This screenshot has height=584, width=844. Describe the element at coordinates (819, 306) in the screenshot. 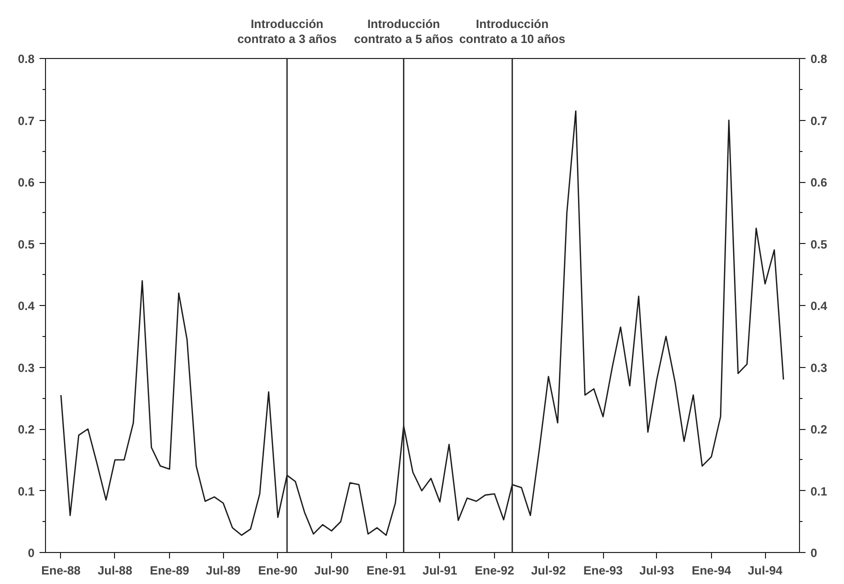

I see `y2-tick-label: 0.4` at that location.